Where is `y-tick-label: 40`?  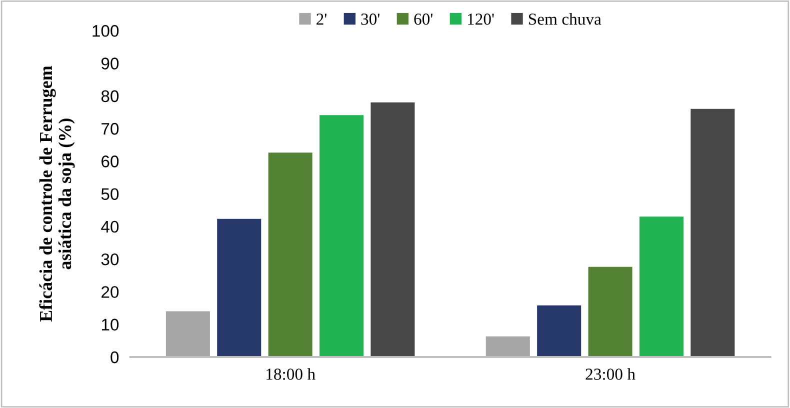 y-tick-label: 40 is located at coordinates (110, 226).